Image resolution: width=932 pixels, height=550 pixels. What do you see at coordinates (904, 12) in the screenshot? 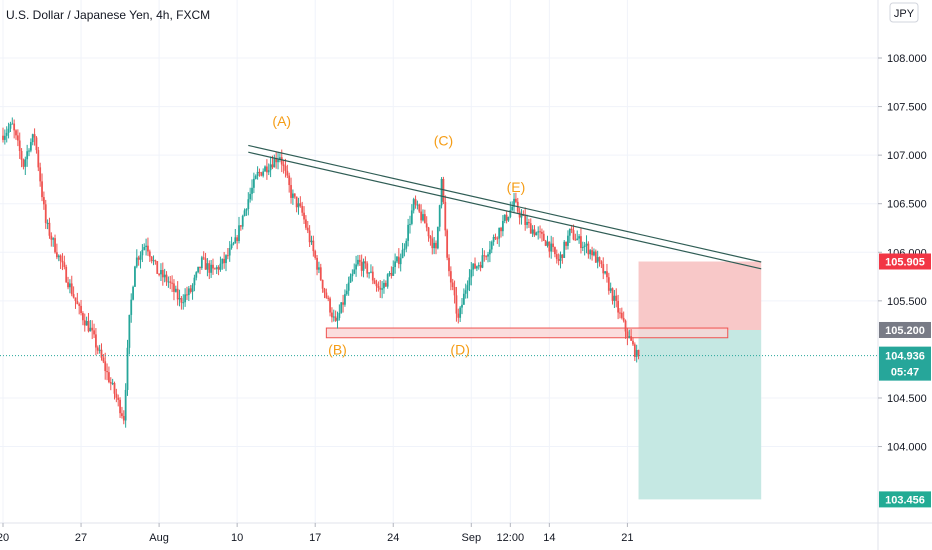
I see `currency-button: JPY` at bounding box center [904, 12].